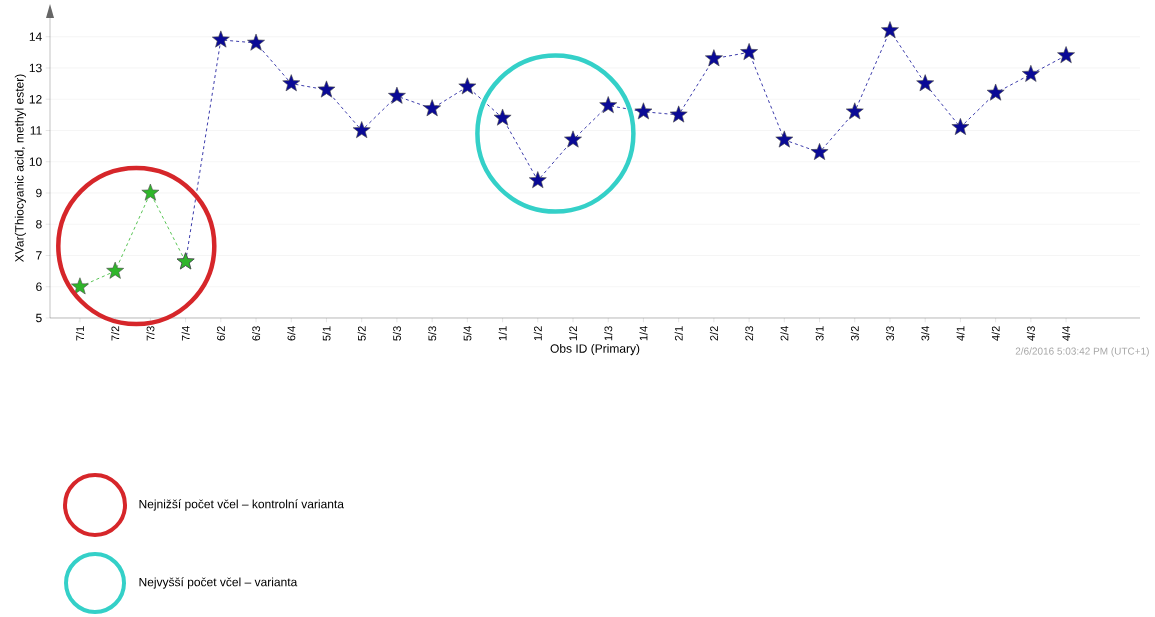 The width and height of the screenshot is (1155, 617). I want to click on x-tick-label: 5/4, so click(467, 333).